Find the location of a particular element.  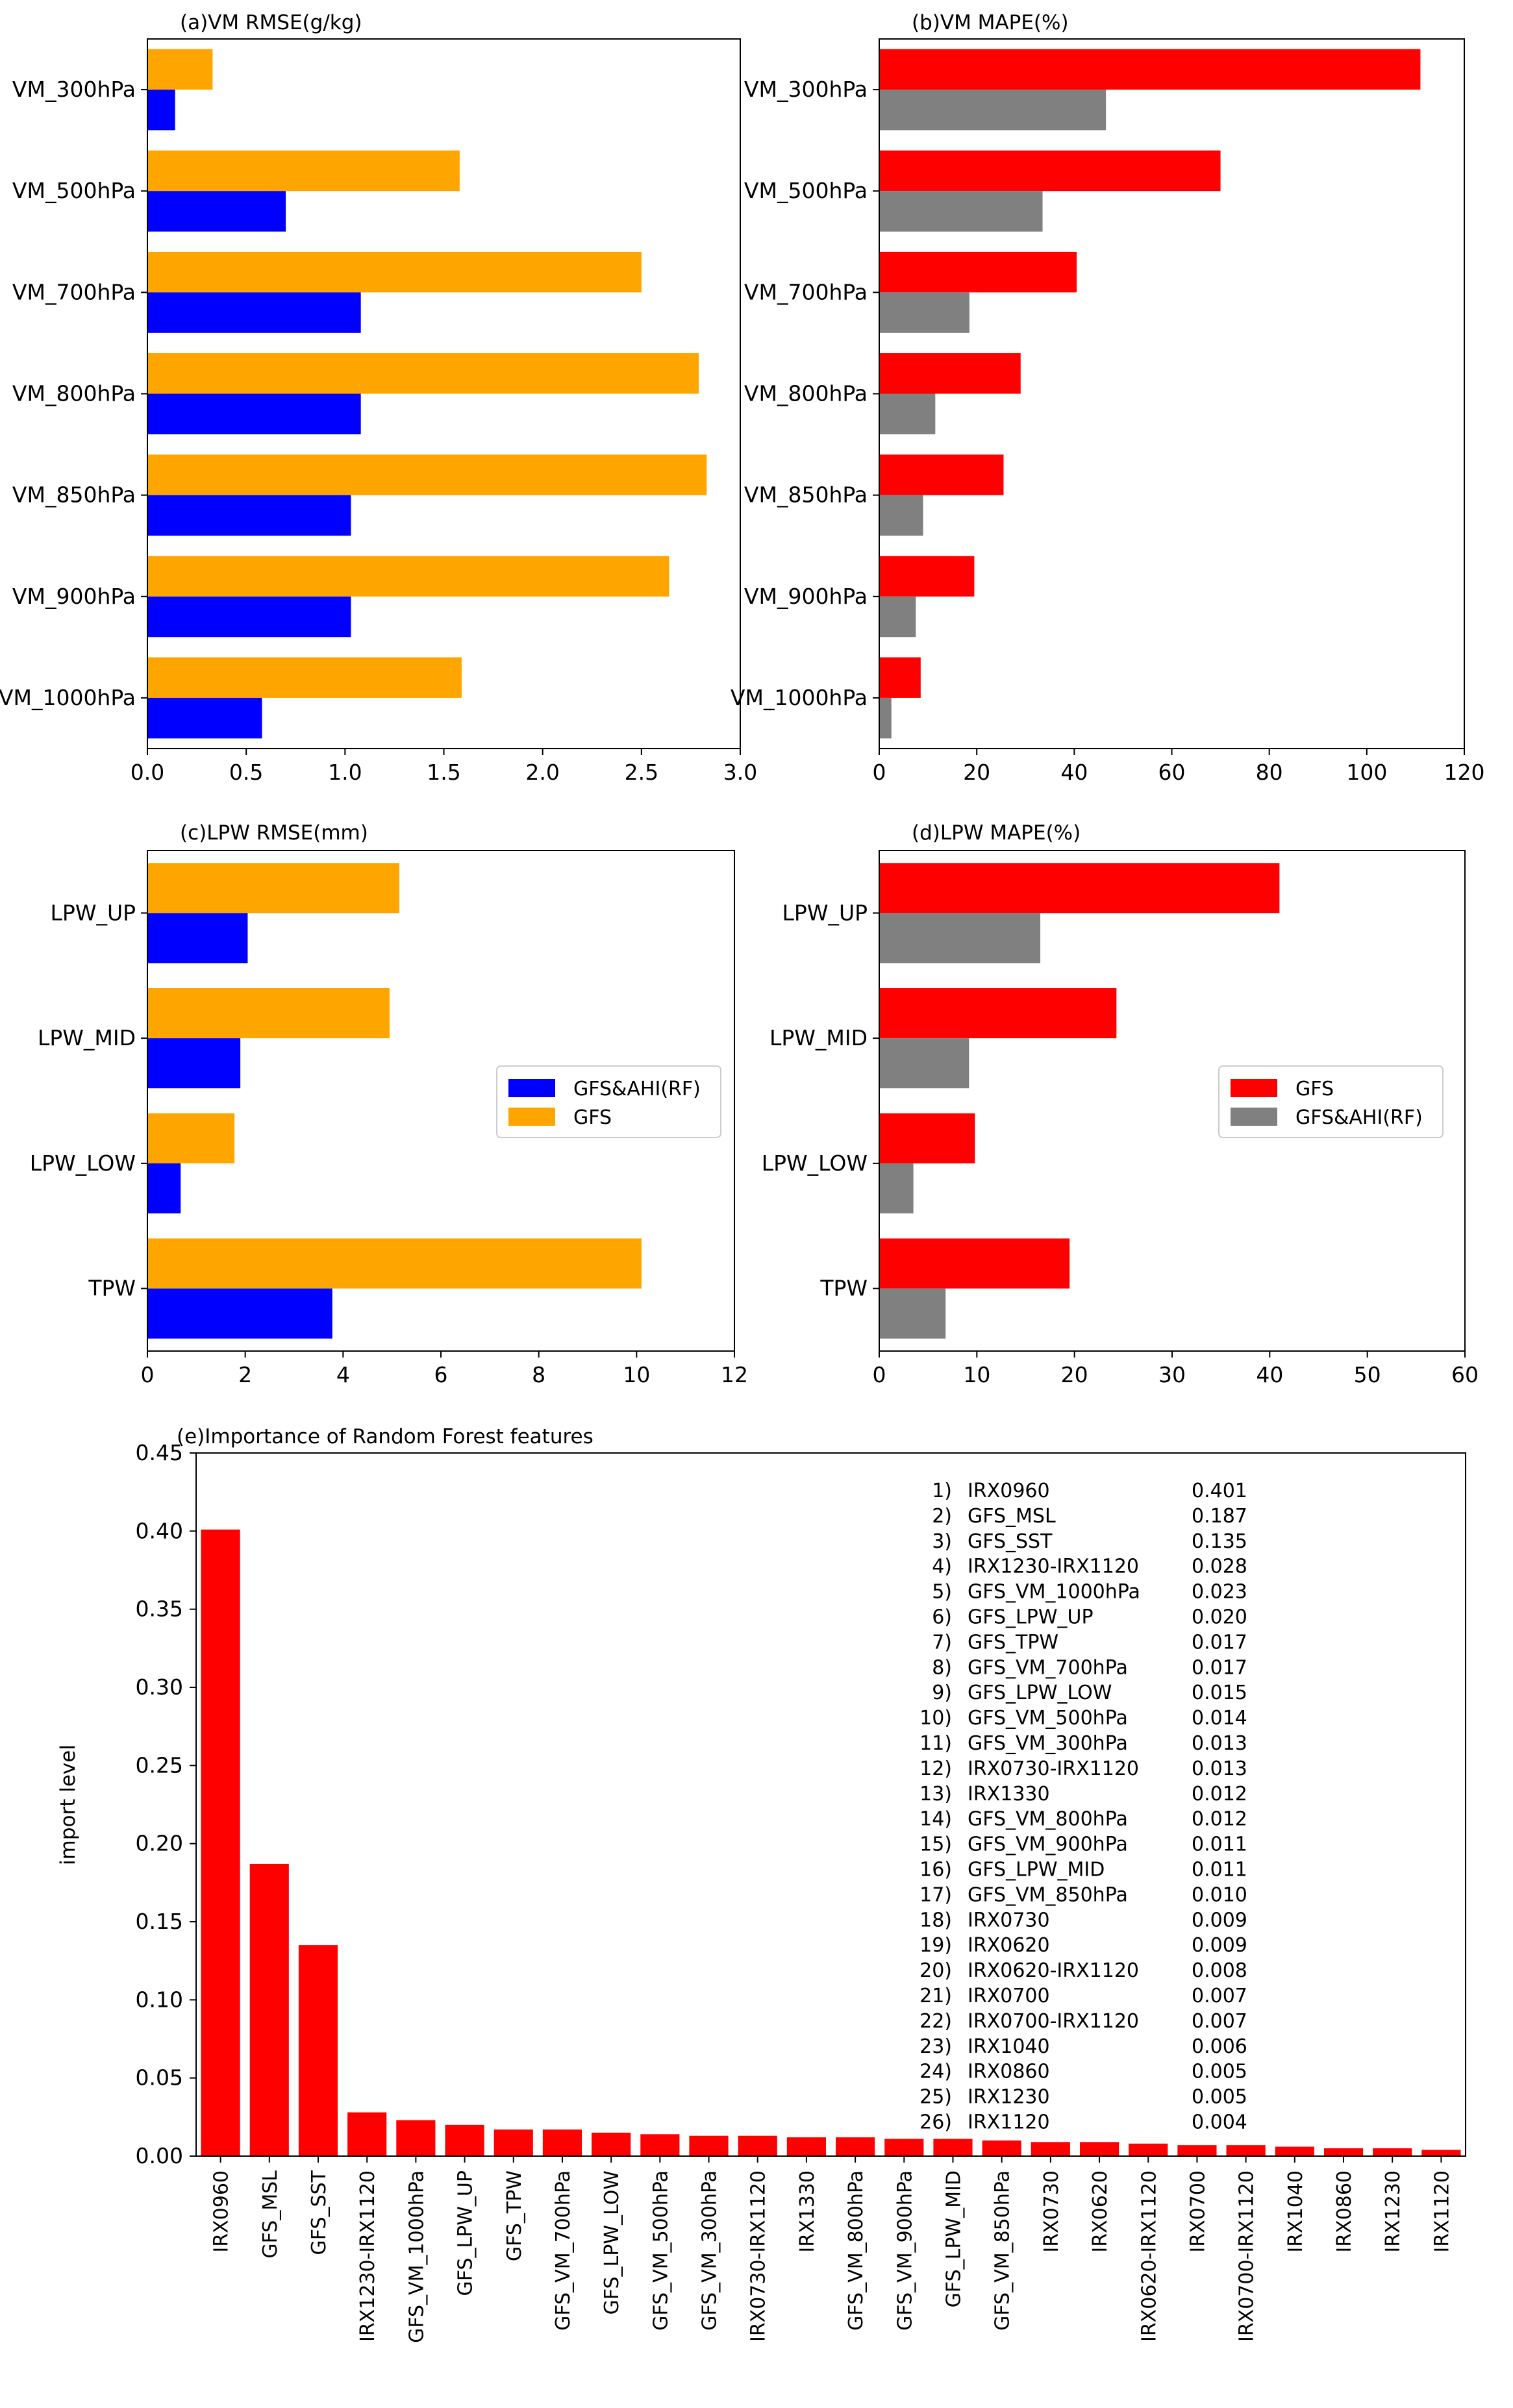

table-value: 0.023 is located at coordinates (1219, 1592).